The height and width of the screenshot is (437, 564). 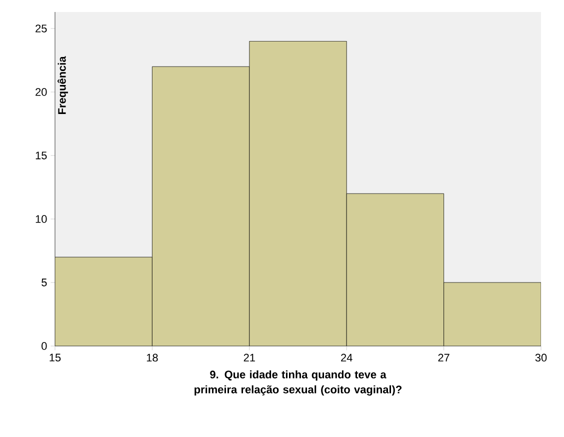 I want to click on x-tick-label: 18, so click(x=152, y=358).